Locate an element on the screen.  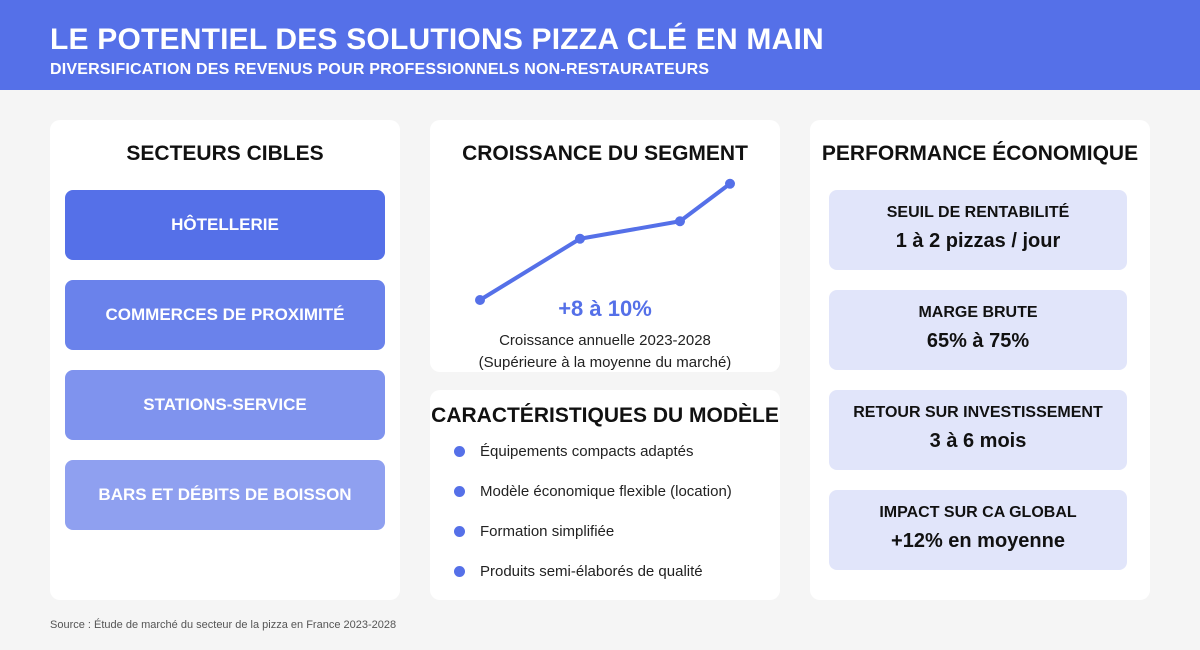
metric-breakeven: SEUIL DE RENTABILITÉ 1 à 2 pizzas / jour is located at coordinates (978, 230).